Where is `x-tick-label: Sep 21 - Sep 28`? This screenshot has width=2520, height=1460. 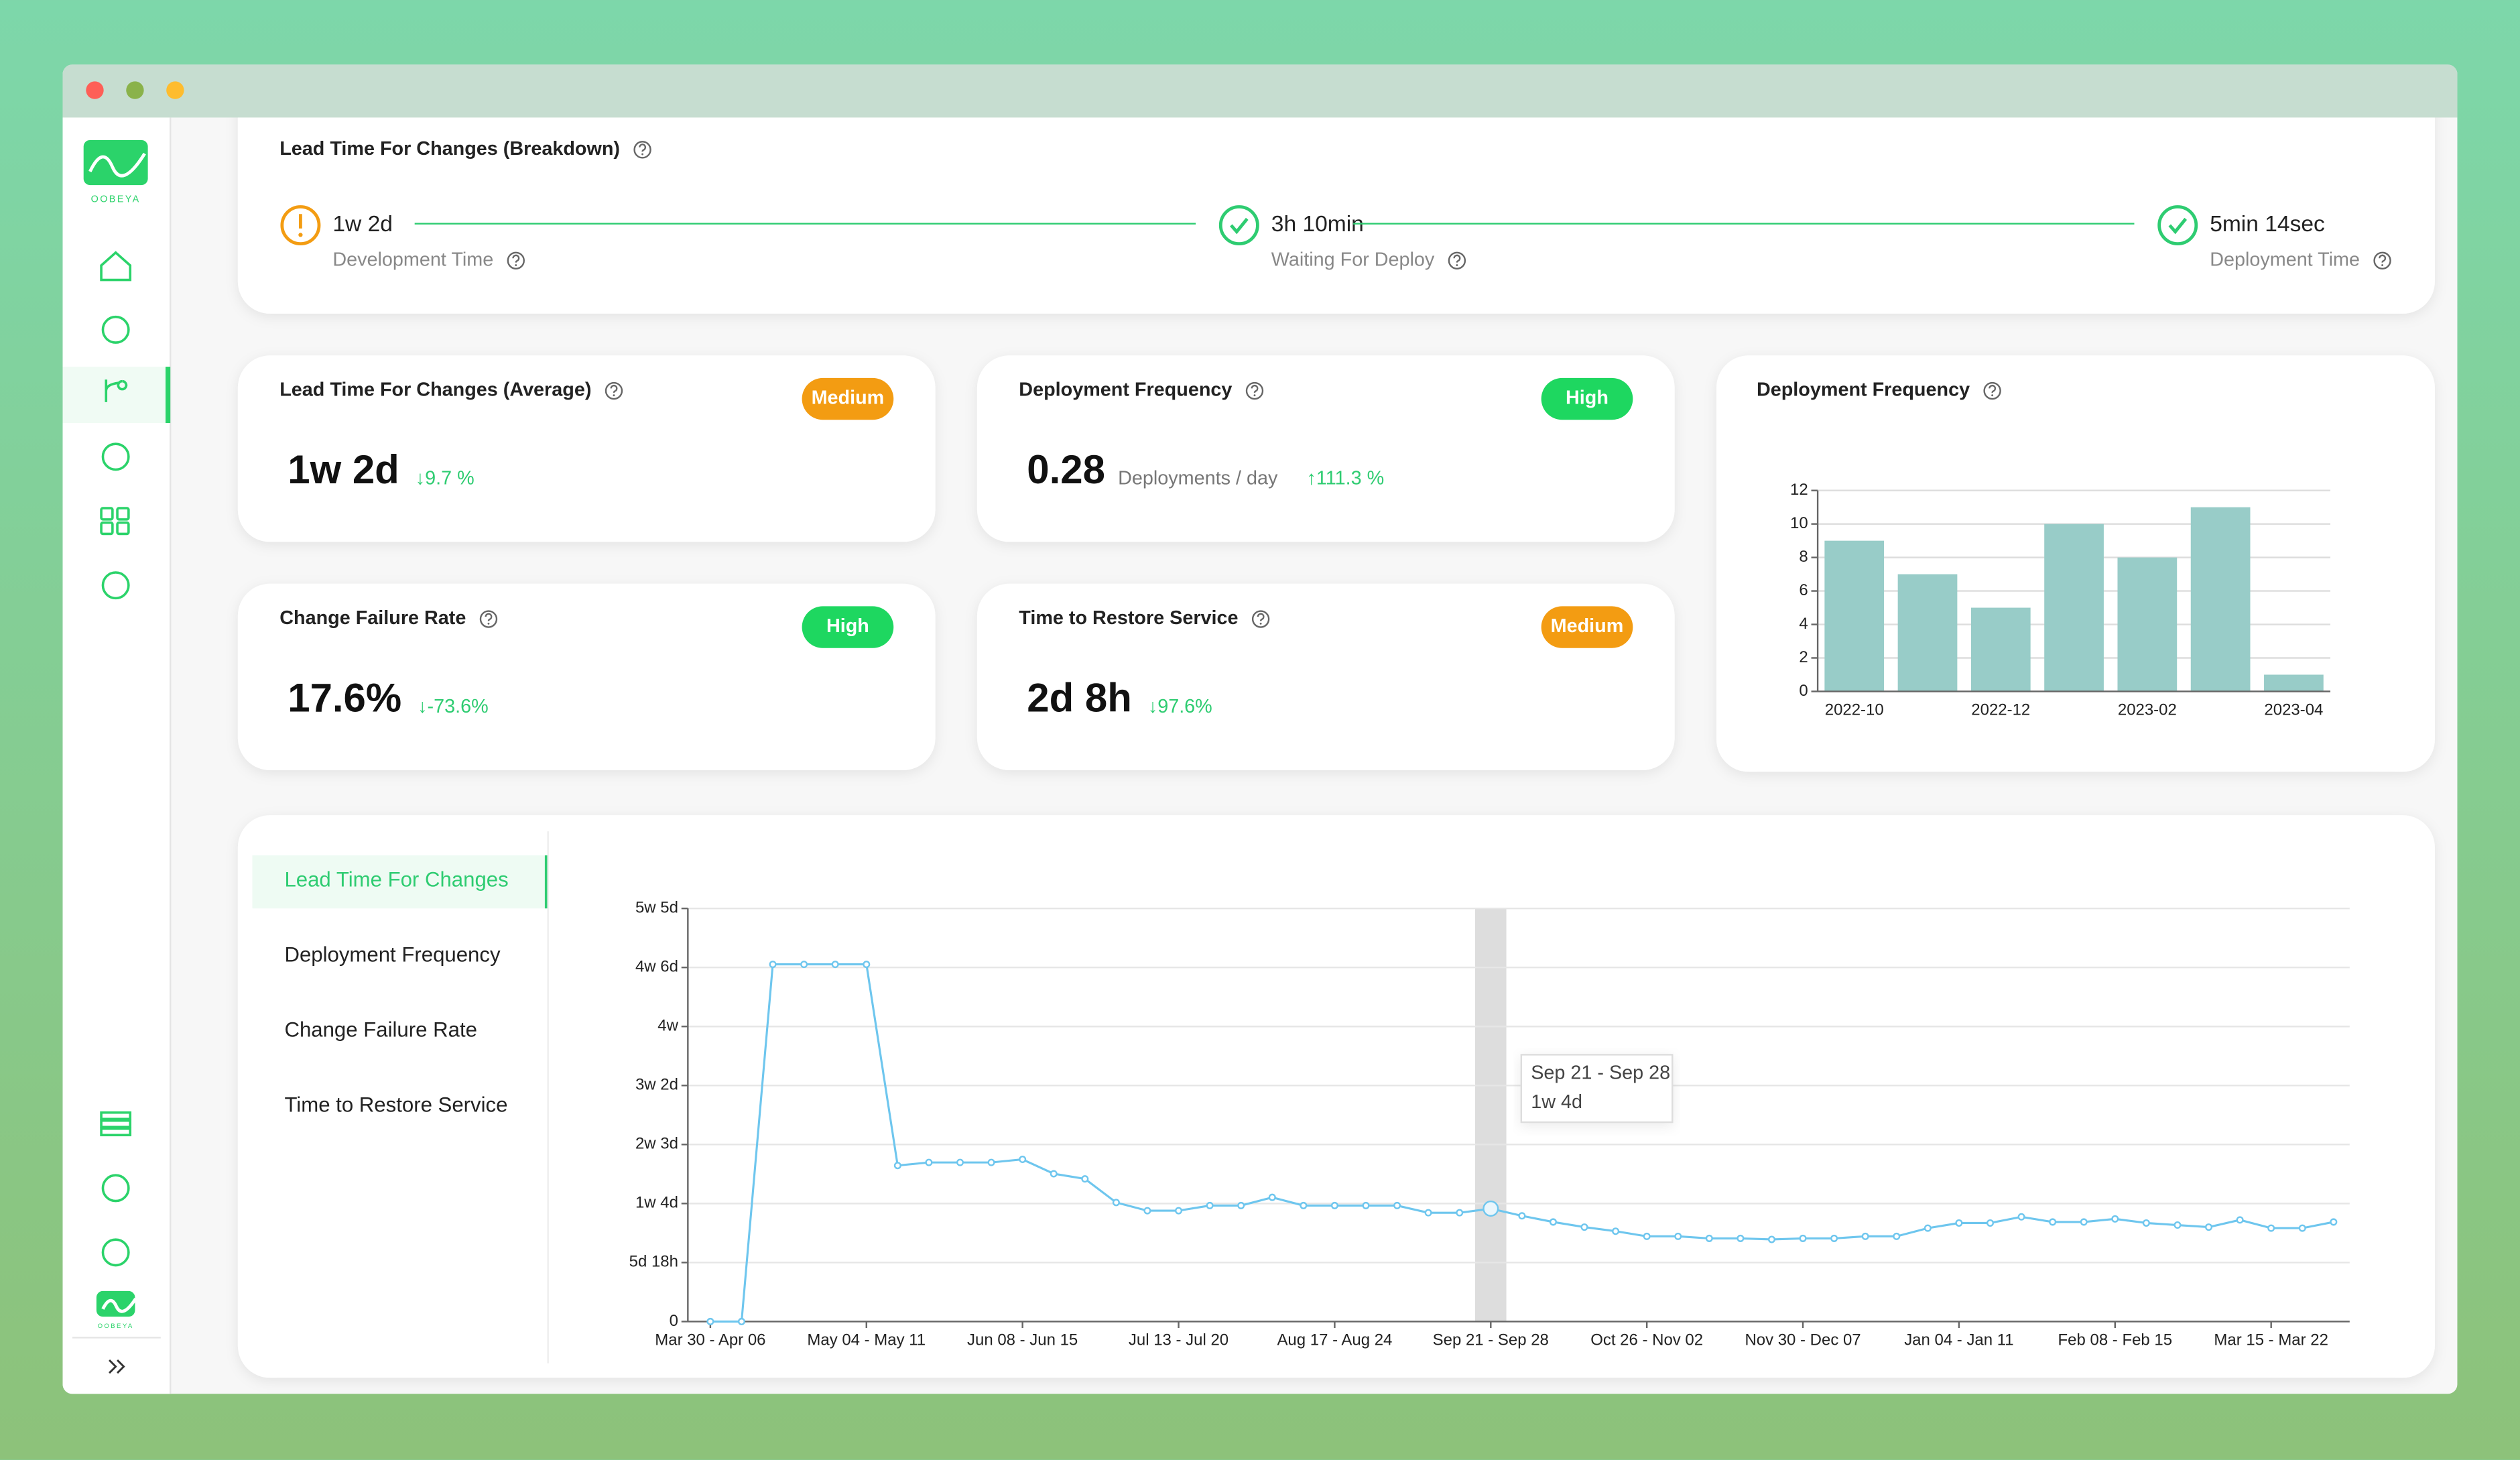
x-tick-label: Sep 21 - Sep 28 is located at coordinates (1491, 1340).